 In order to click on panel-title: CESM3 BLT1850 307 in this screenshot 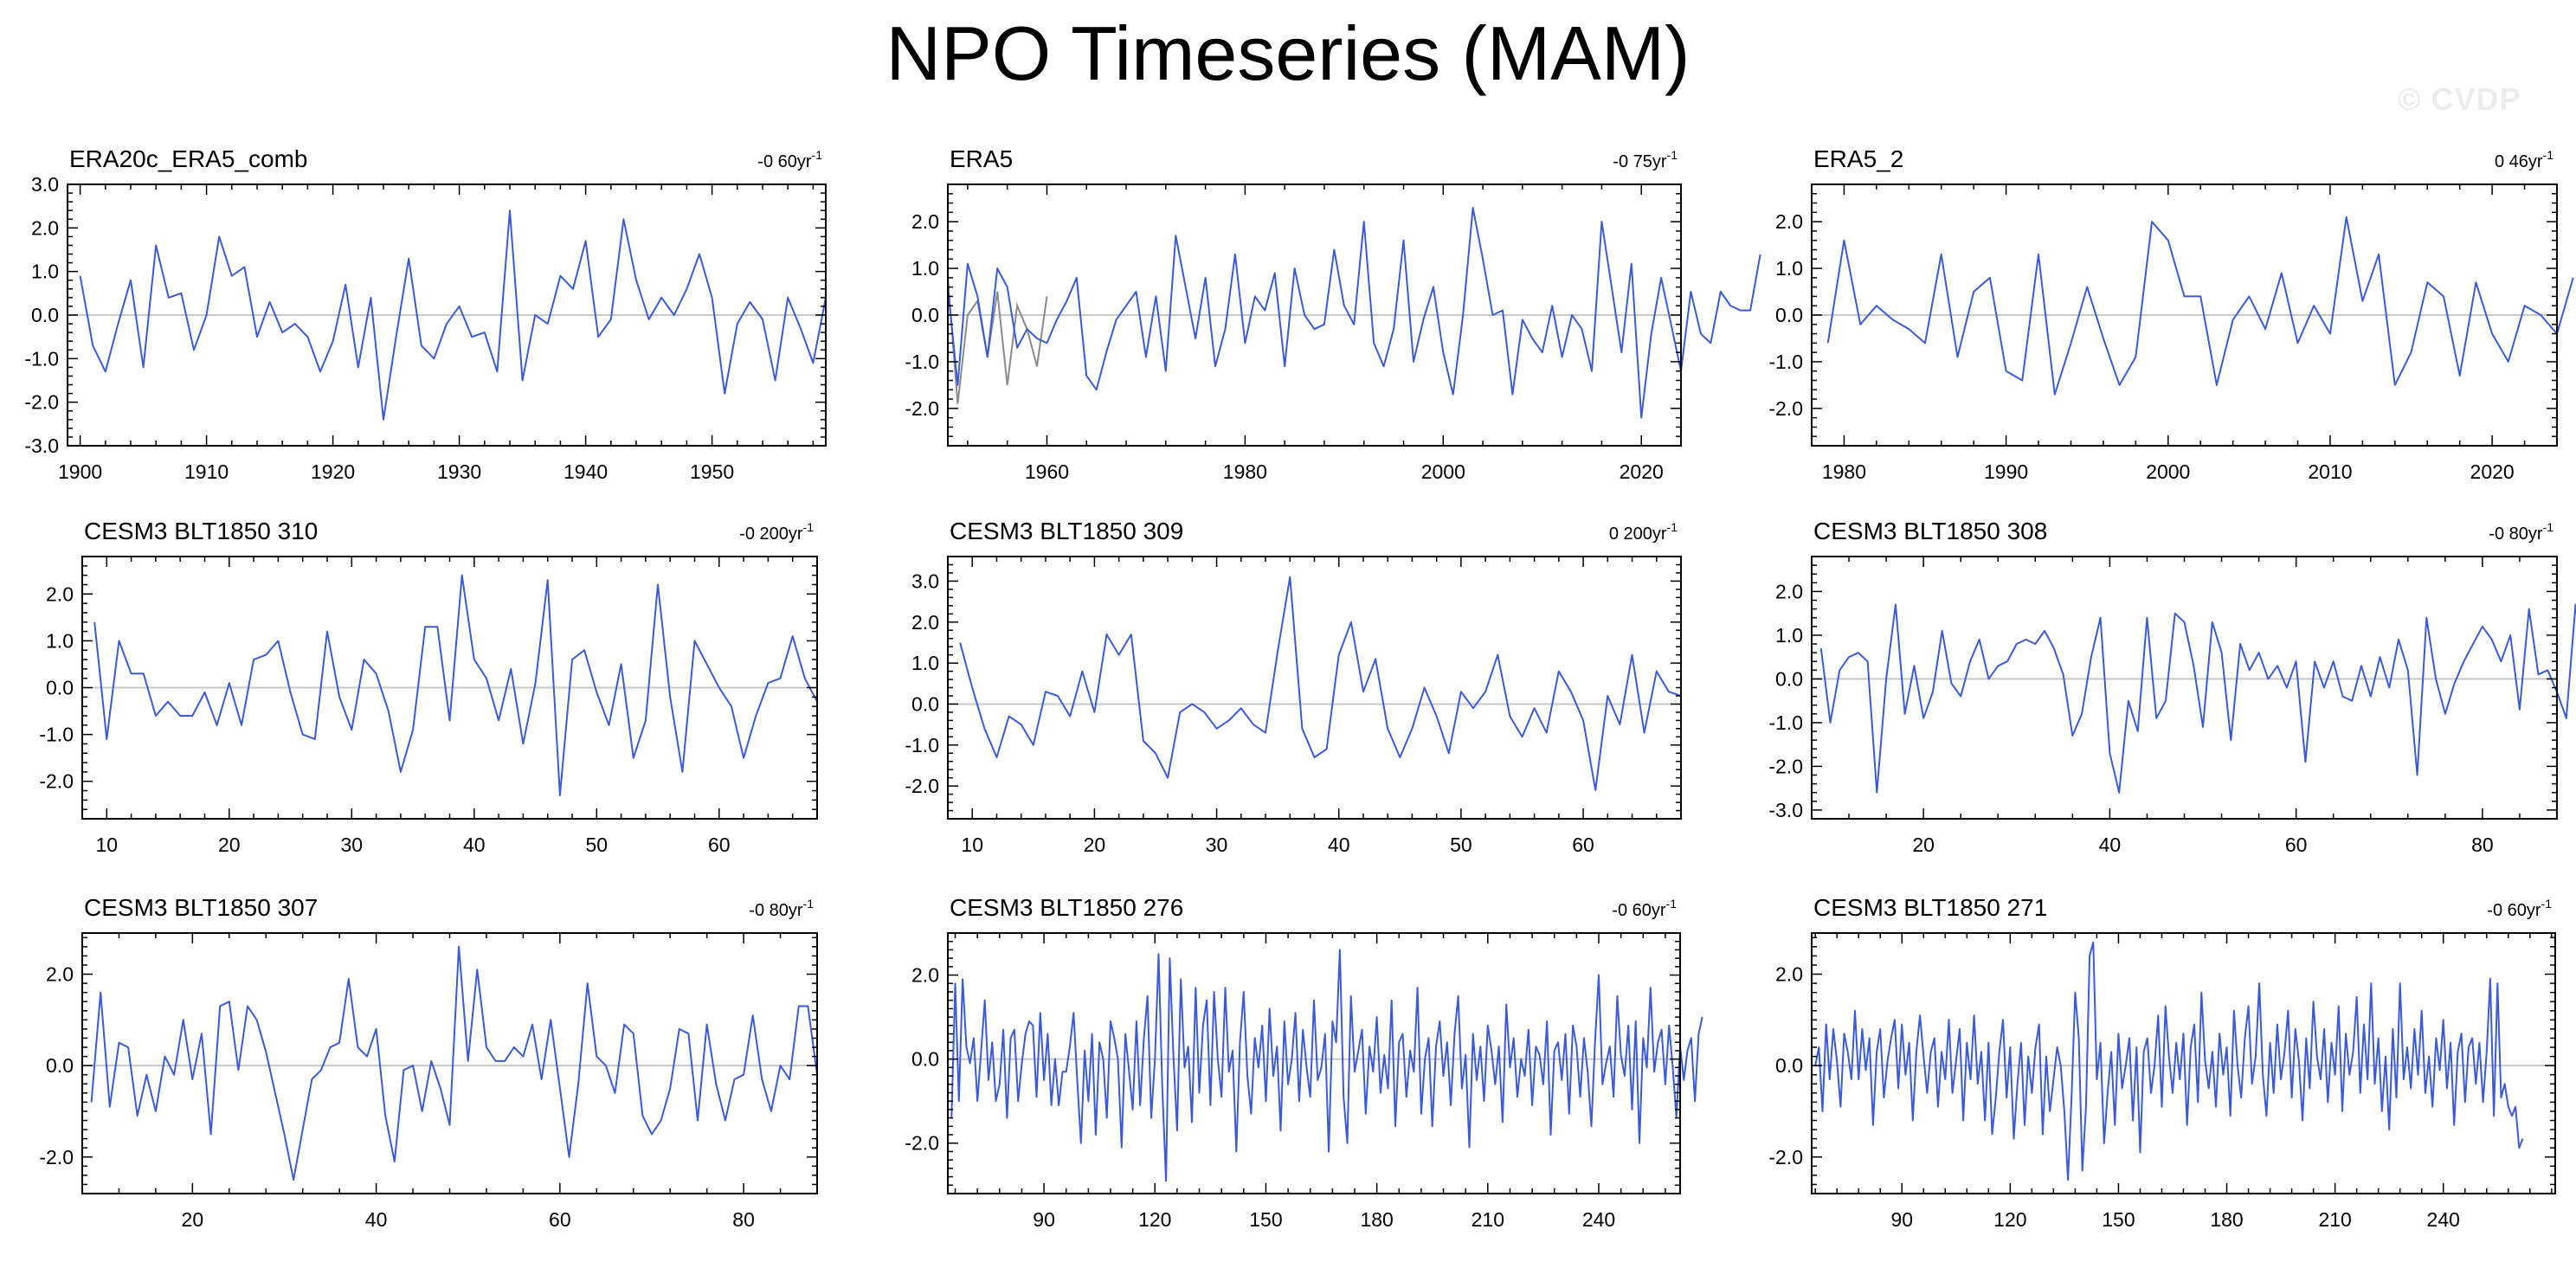, I will do `click(201, 907)`.